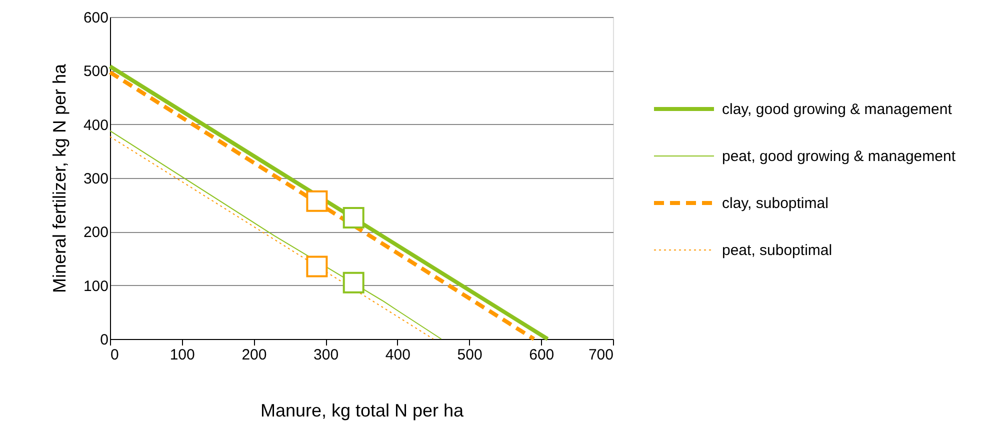 The height and width of the screenshot is (443, 991). What do you see at coordinates (95, 125) in the screenshot?
I see `y-tick-label: 400` at bounding box center [95, 125].